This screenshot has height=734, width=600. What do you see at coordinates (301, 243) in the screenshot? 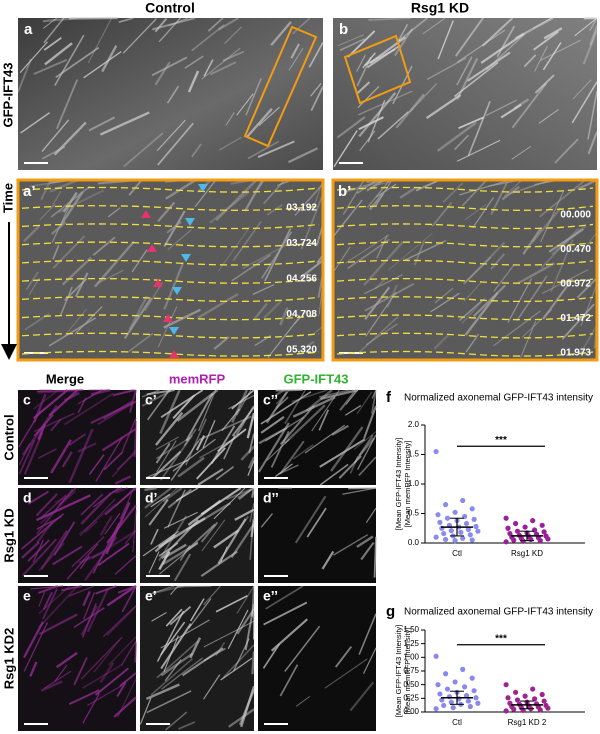
I see `timestamp: 03.724` at bounding box center [301, 243].